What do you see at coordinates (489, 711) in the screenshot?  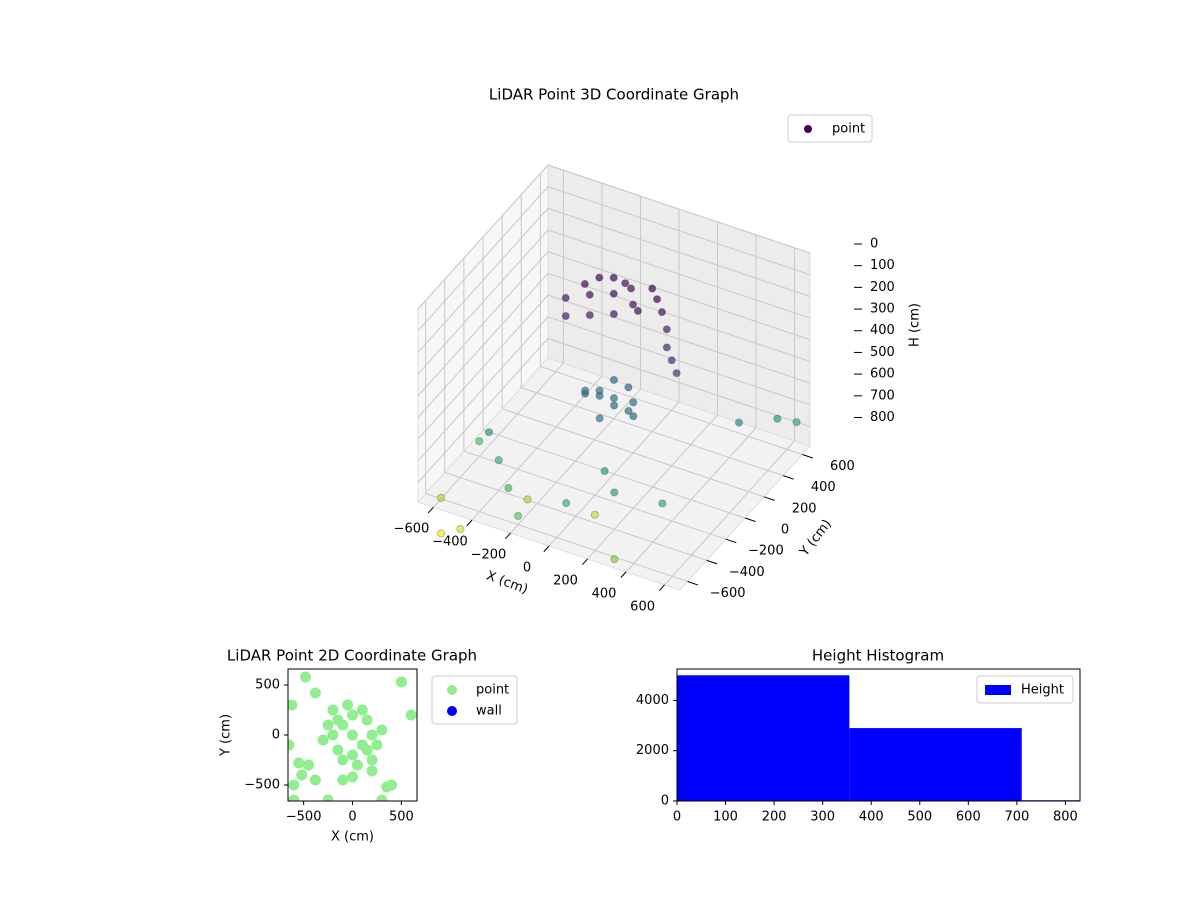 I see `legend-label: wall` at bounding box center [489, 711].